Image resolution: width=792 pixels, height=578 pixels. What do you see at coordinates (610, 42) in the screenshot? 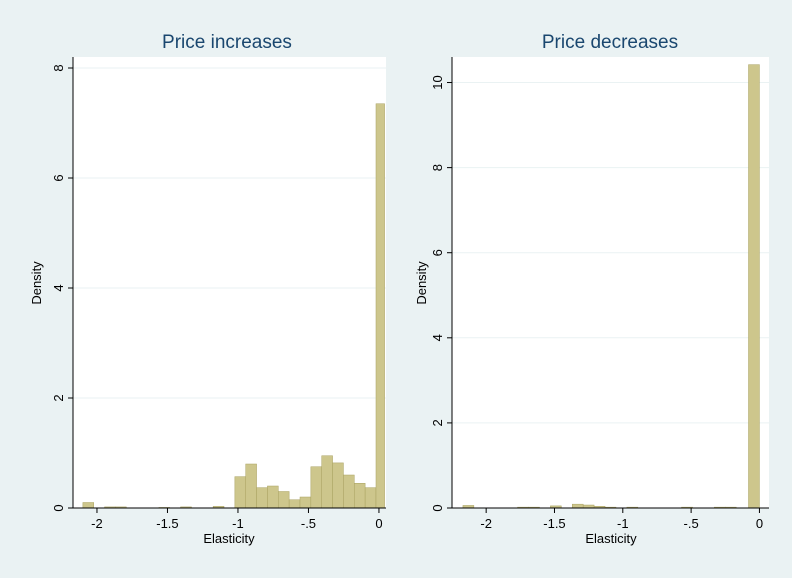
I see `chart-title: Price decreases` at bounding box center [610, 42].